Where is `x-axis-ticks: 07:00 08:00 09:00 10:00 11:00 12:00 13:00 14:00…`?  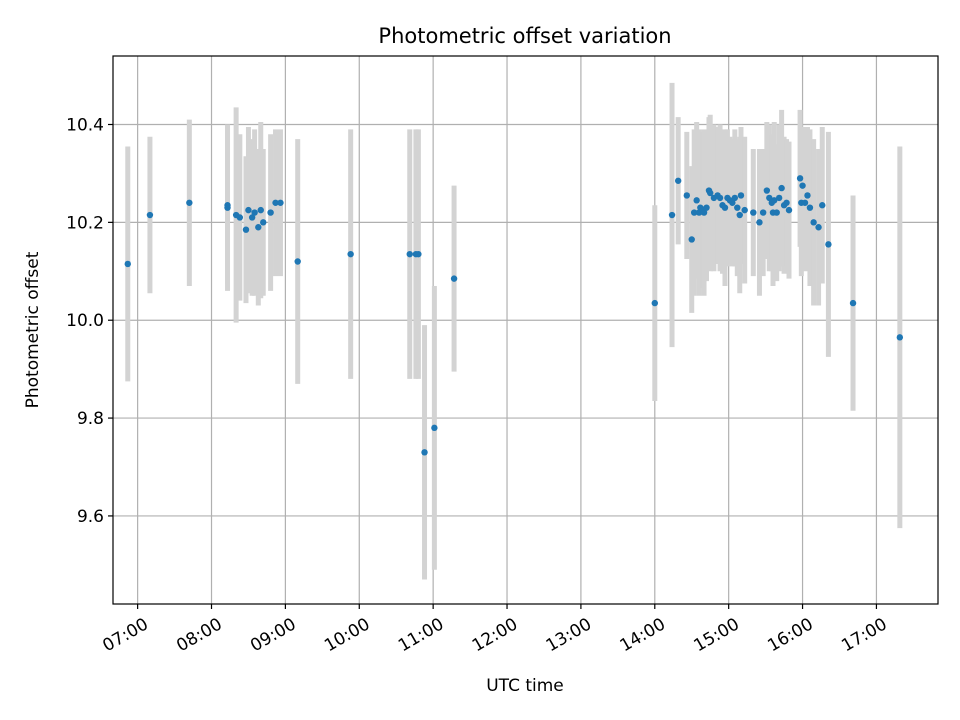
x-axis-ticks: 07:00 08:00 09:00 10:00 11:00 12:00 13:00 14:00… is located at coordinates (495, 630).